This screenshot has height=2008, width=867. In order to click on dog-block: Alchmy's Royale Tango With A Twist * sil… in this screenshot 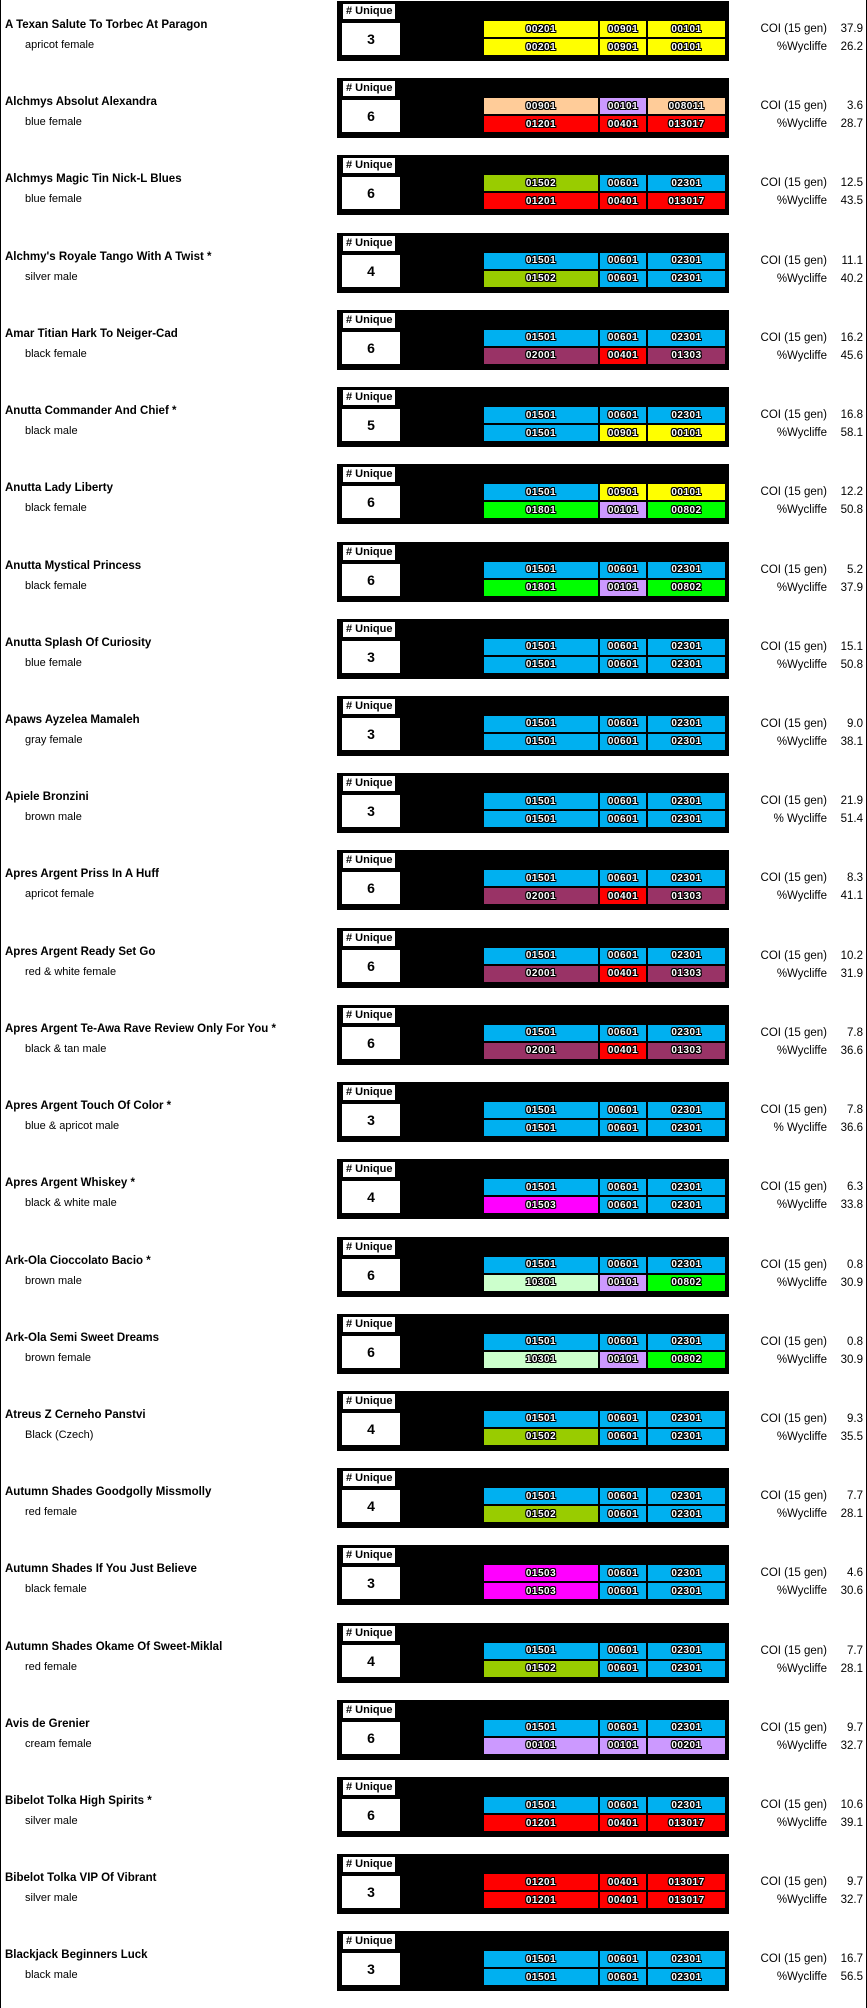, I will do `click(433, 270)`.